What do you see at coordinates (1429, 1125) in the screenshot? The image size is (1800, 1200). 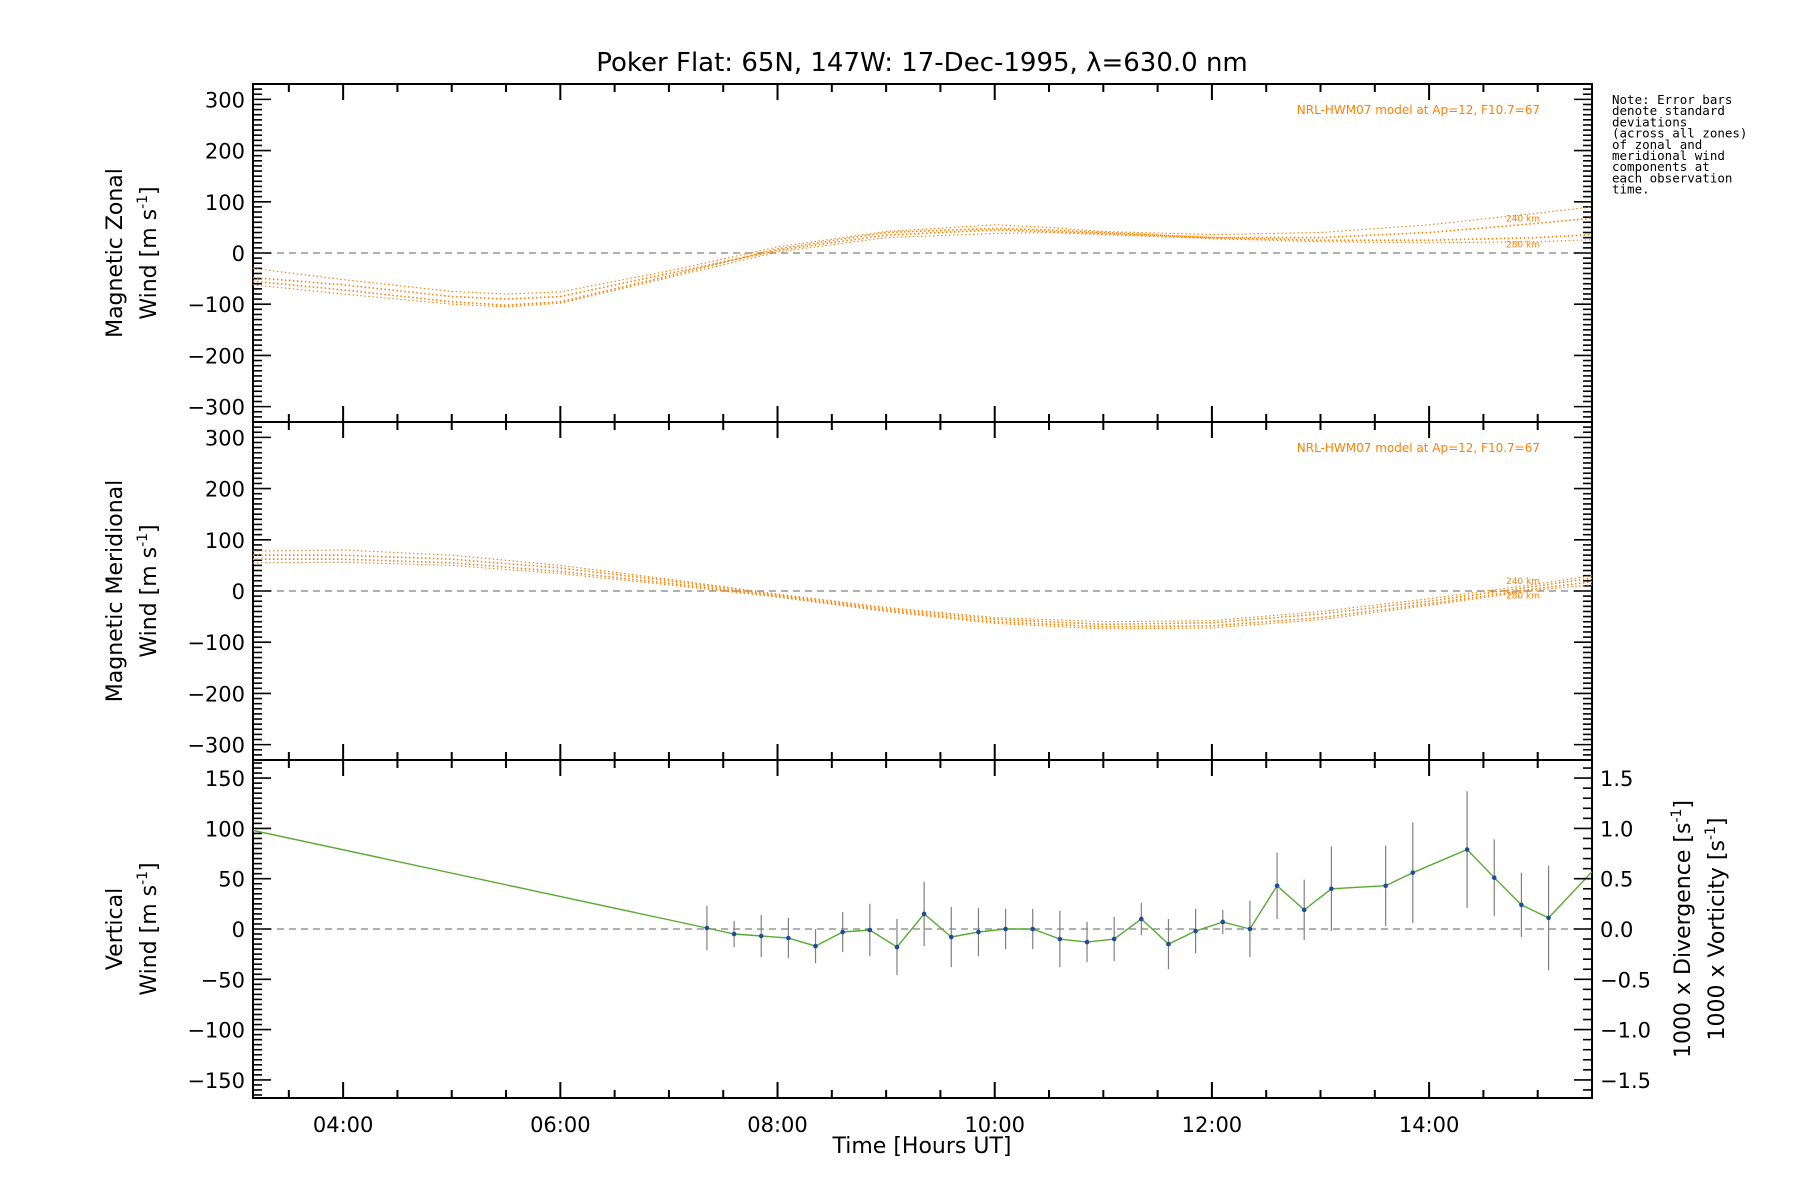 I see `x-tick-label: 14:00` at bounding box center [1429, 1125].